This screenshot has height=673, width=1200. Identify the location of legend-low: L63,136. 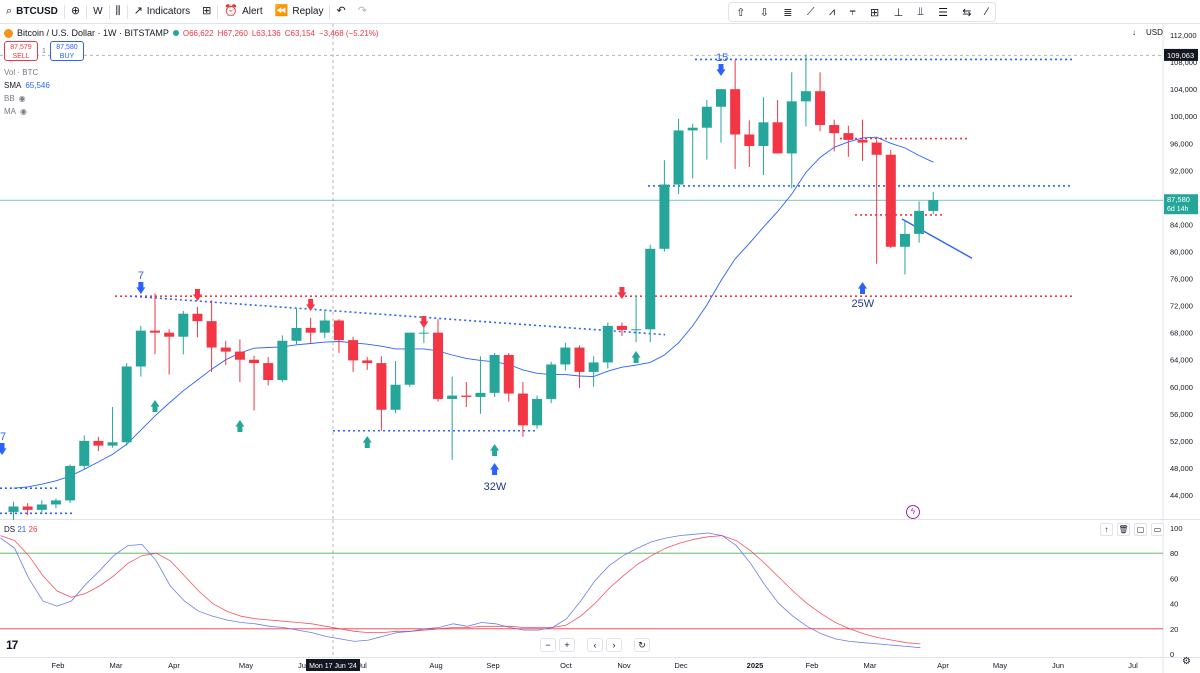
(266, 33).